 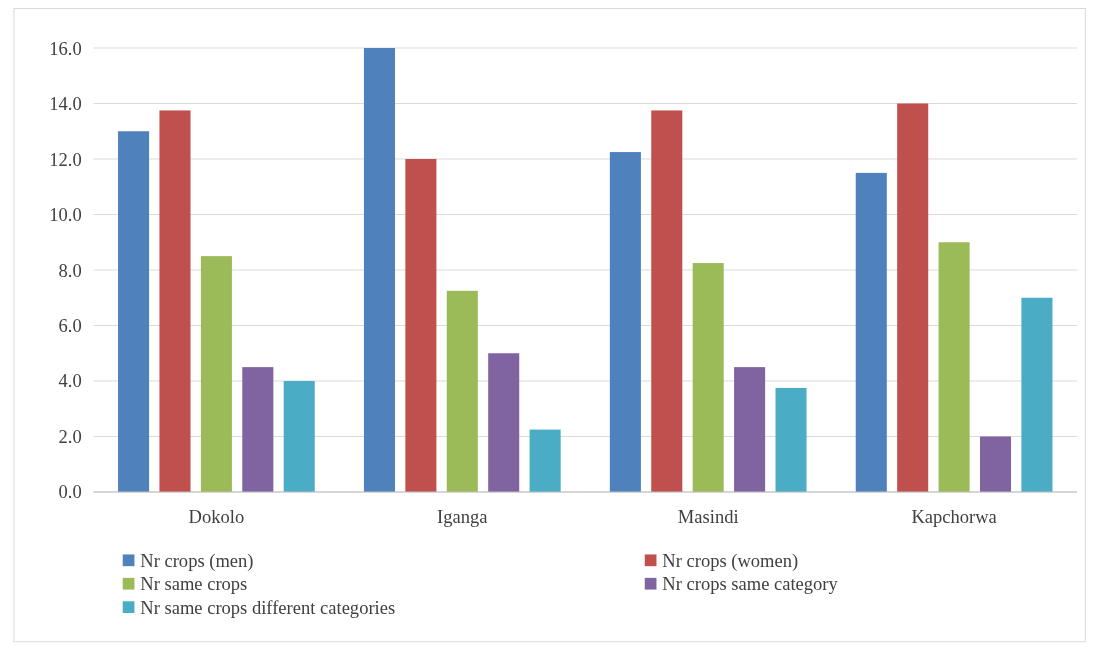 What do you see at coordinates (750, 584) in the screenshot?
I see `legend-label: Nr crops same category` at bounding box center [750, 584].